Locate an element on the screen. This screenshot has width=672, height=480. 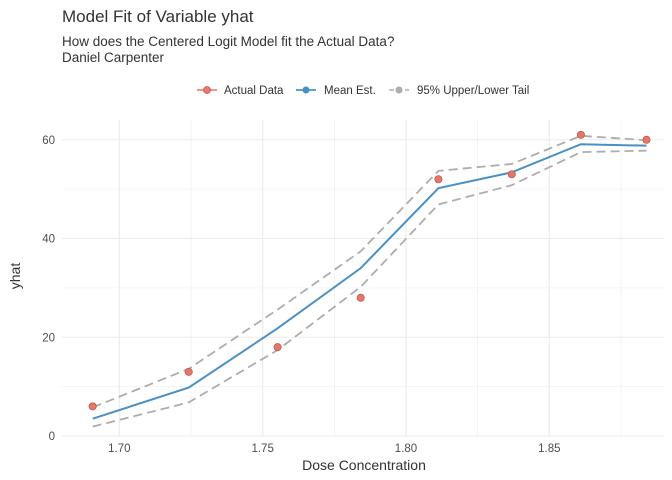
legend-key-mean-est-point is located at coordinates (306, 90).